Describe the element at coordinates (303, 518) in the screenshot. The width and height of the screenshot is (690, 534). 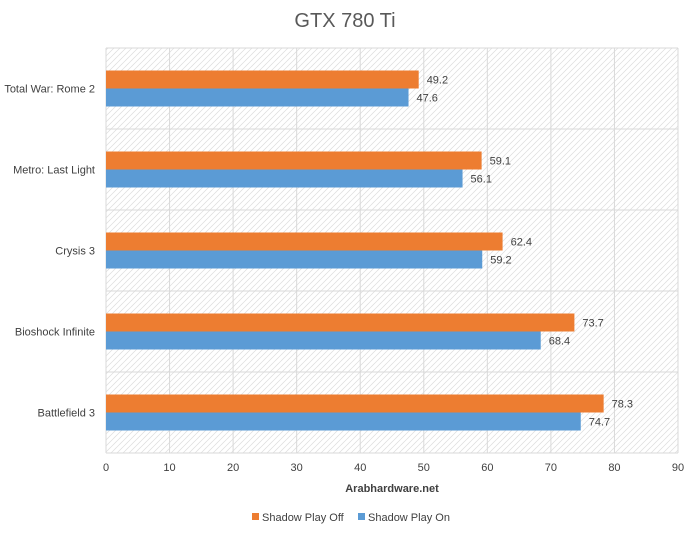
I see `legend-entry: Shadow Play Off` at that location.